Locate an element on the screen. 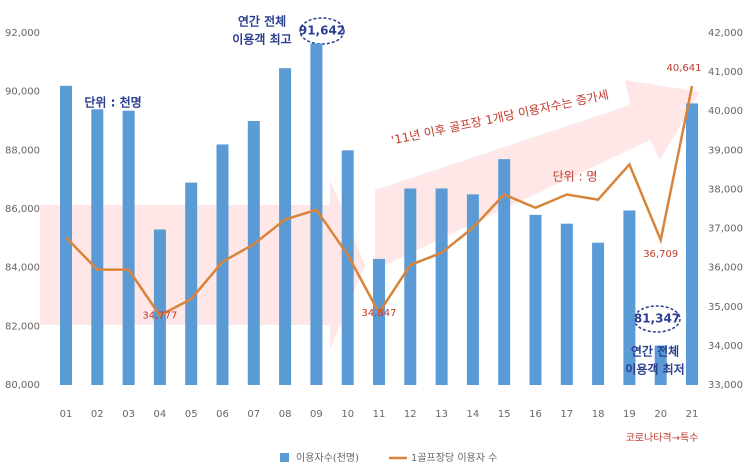 This screenshot has height=474, width=755. x-tick-label: 08 is located at coordinates (285, 414).